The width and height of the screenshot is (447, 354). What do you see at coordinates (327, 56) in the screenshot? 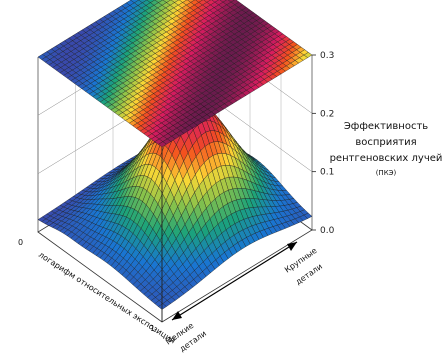
I see `z-tick-label: 0.3` at bounding box center [327, 56].